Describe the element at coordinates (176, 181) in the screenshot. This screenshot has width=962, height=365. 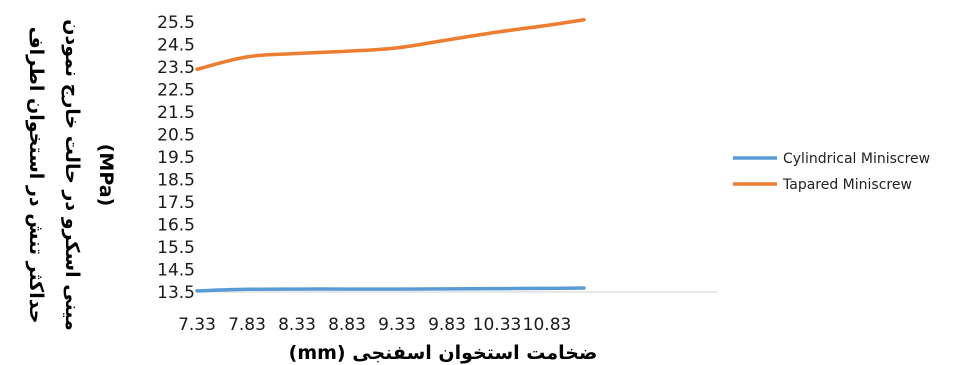
I see `y-tick-label: 18.5` at that location.